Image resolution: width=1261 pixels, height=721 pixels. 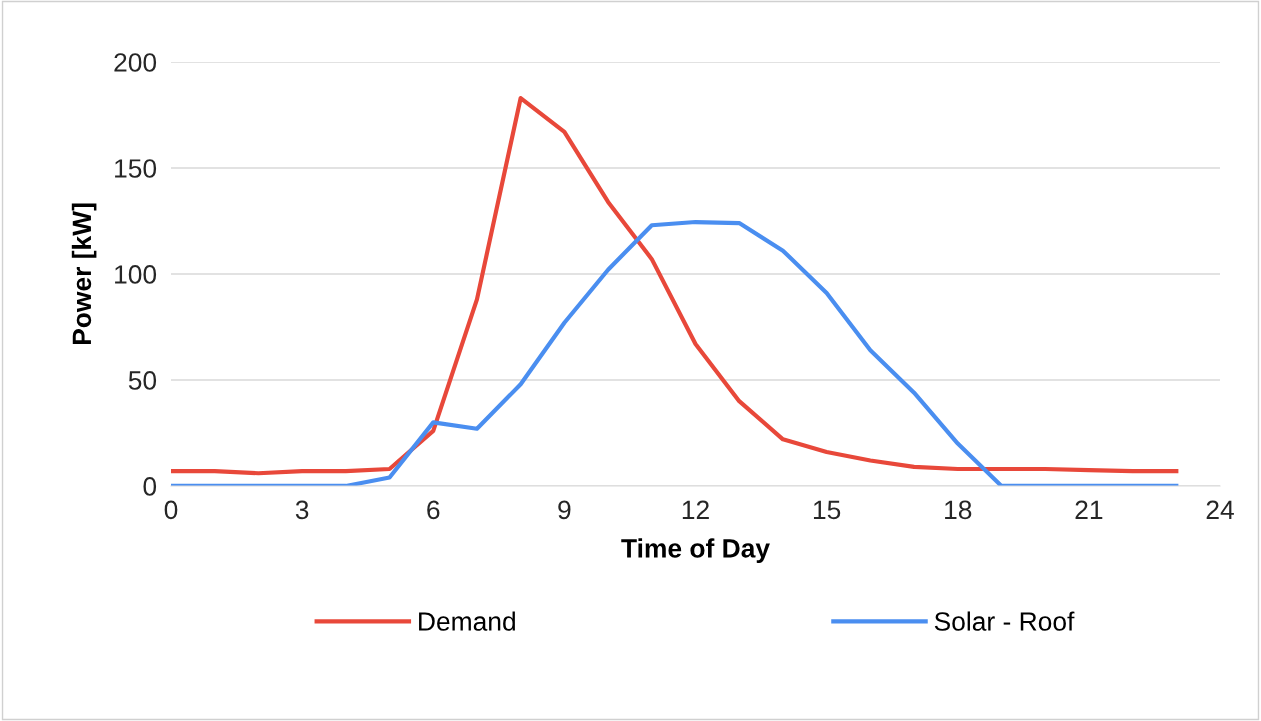 I want to click on x-tick-label: 18, so click(x=958, y=510).